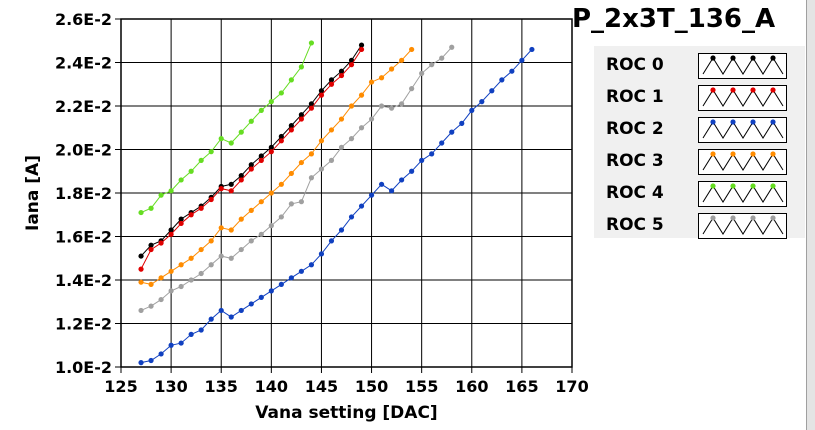 This screenshot has height=430, width=815. Describe the element at coordinates (83, 193) in the screenshot. I see `y-tick-label: 1.8E-2` at that location.